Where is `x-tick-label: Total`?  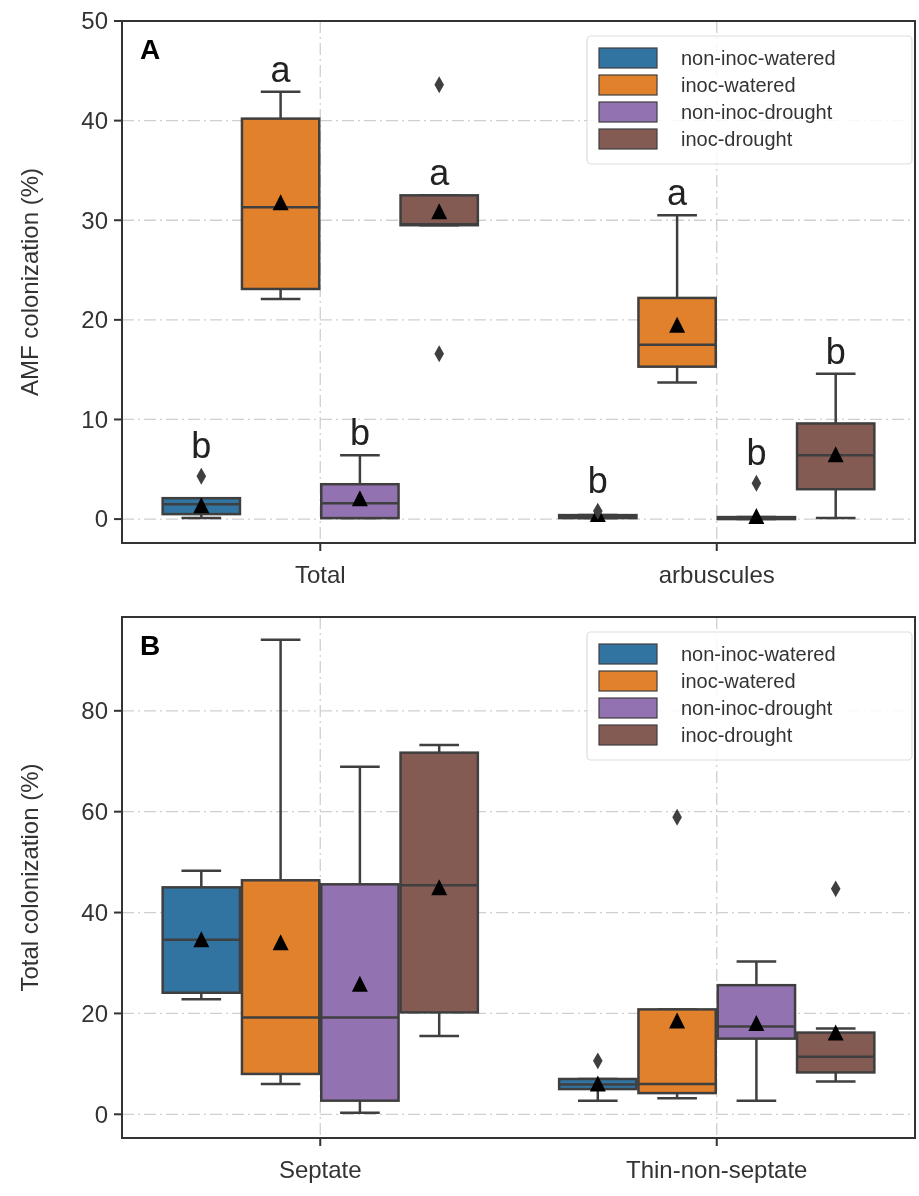
x-tick-label: Total is located at coordinates (320, 574).